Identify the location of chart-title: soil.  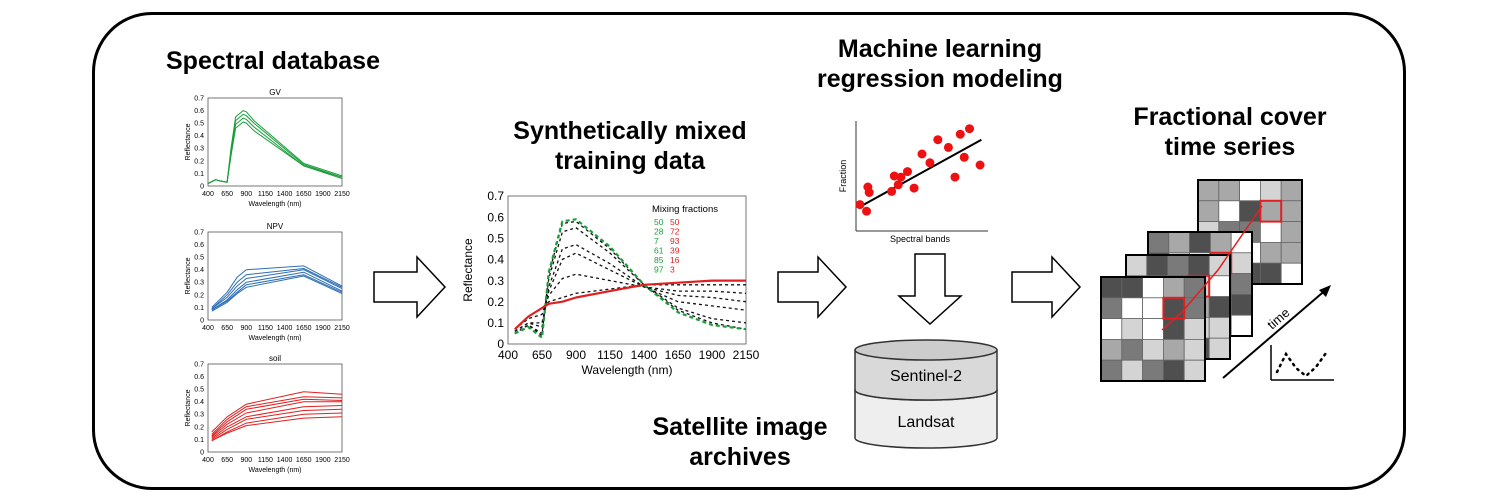
(275, 358).